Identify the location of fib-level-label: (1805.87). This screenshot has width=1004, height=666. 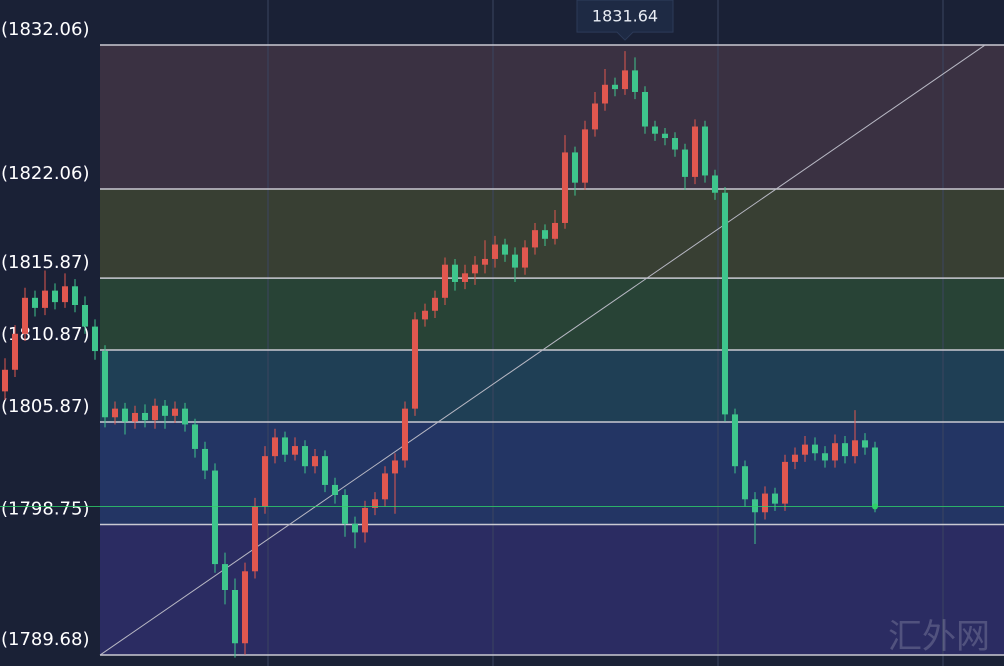
(45, 406).